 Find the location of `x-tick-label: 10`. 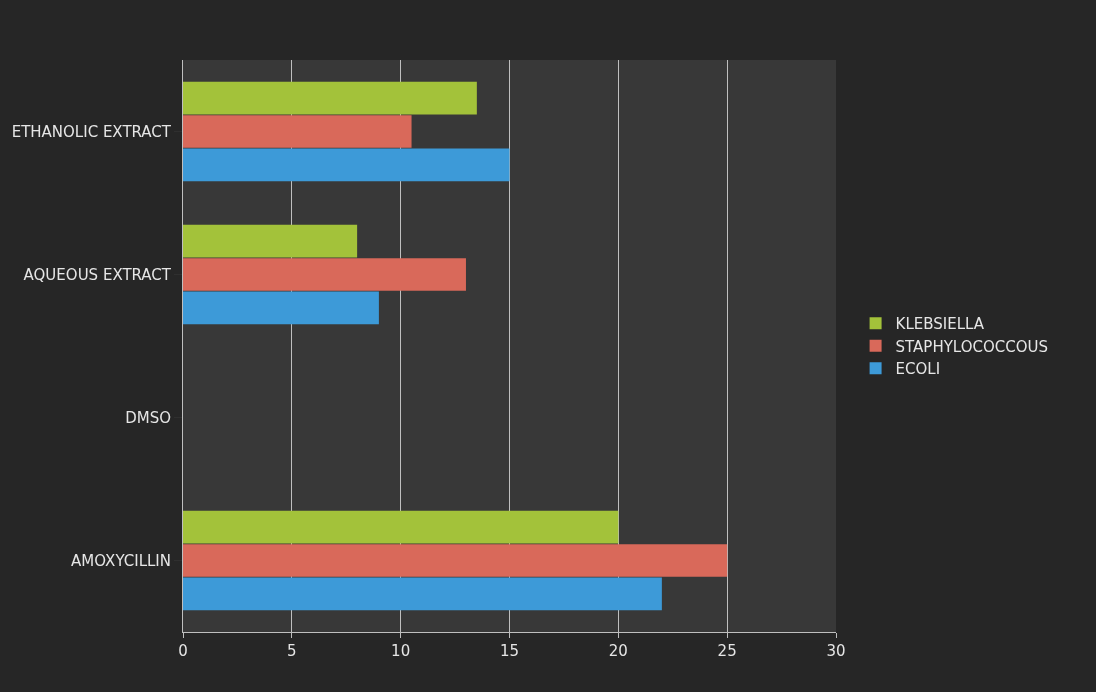

x-tick-label: 10 is located at coordinates (401, 651).